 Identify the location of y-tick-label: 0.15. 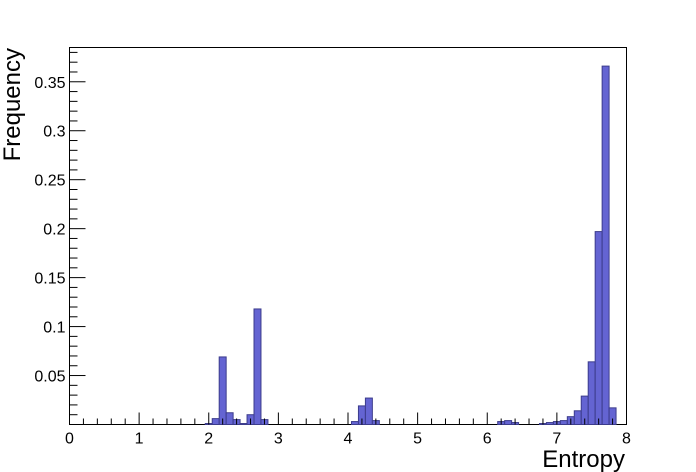
(49, 279).